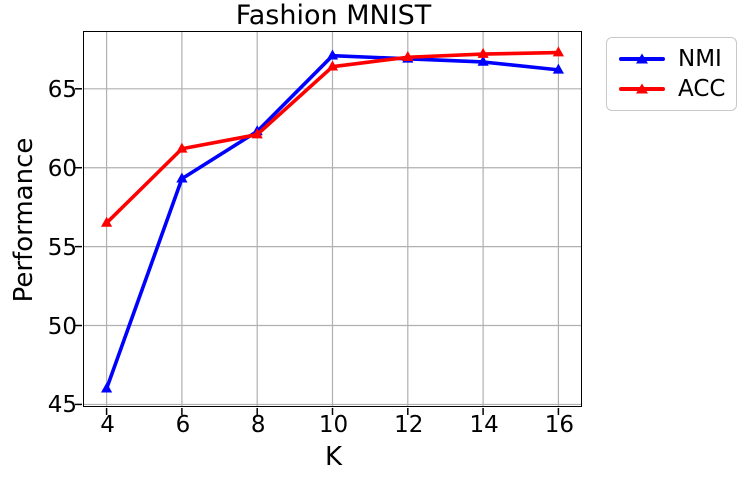  I want to click on legend-label: NMI, so click(700, 59).